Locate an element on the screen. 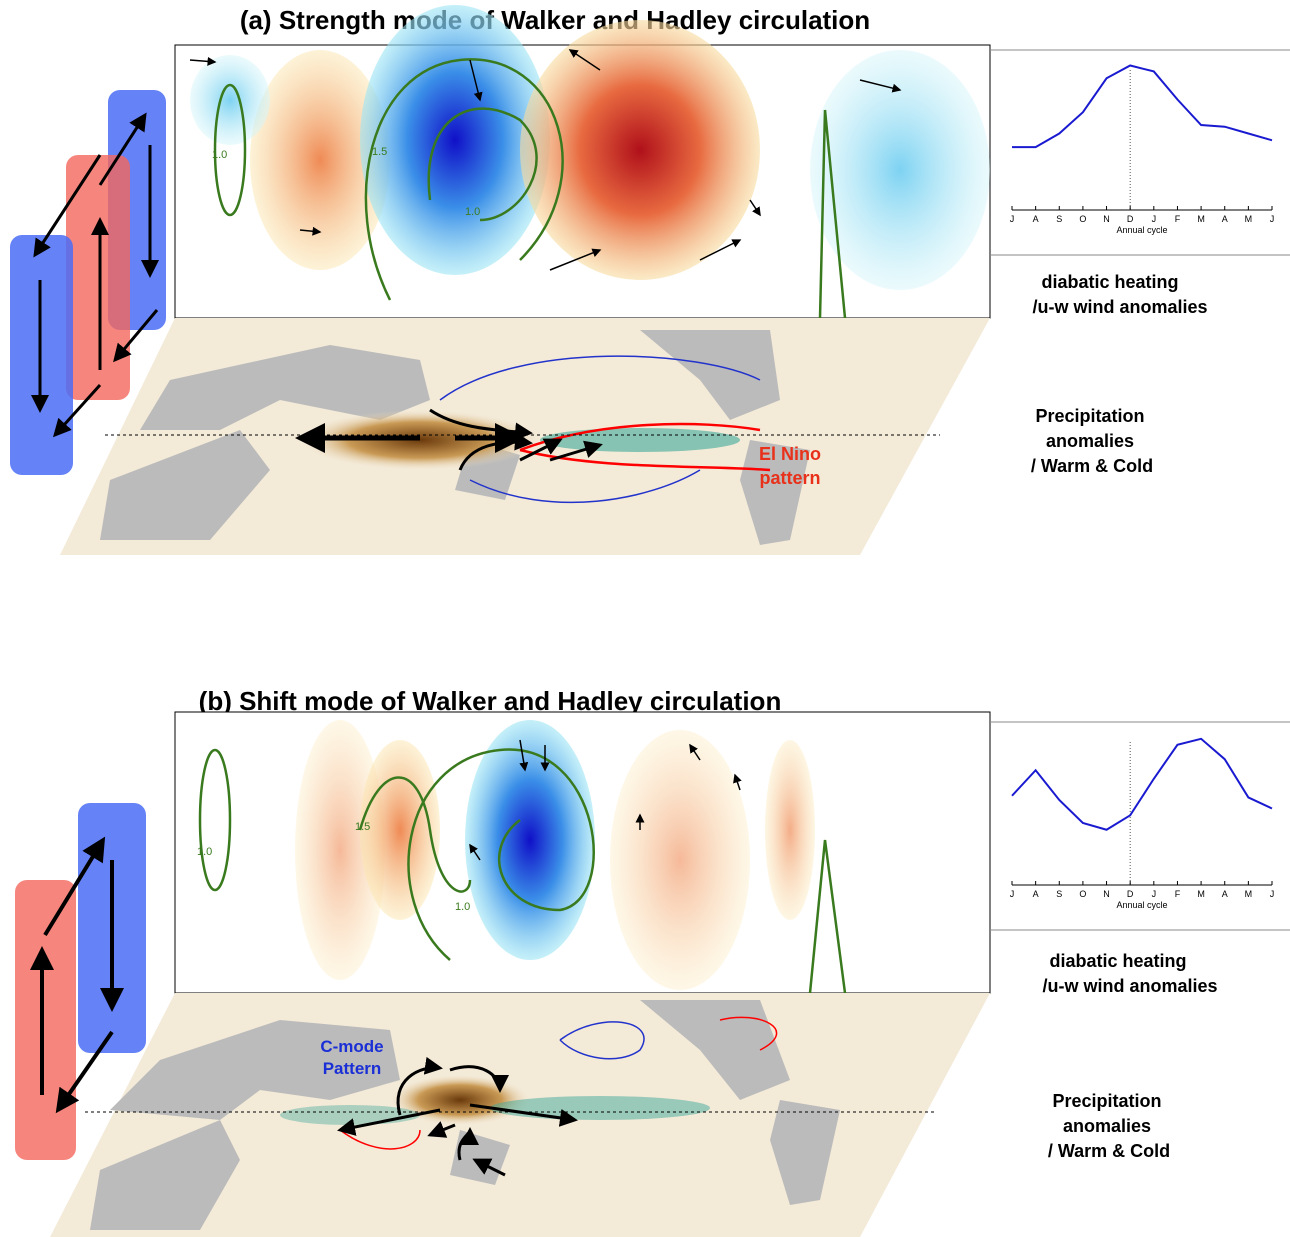 This screenshot has width=1290, height=1237. map: C-mode Pattern is located at coordinates (520, 1115).